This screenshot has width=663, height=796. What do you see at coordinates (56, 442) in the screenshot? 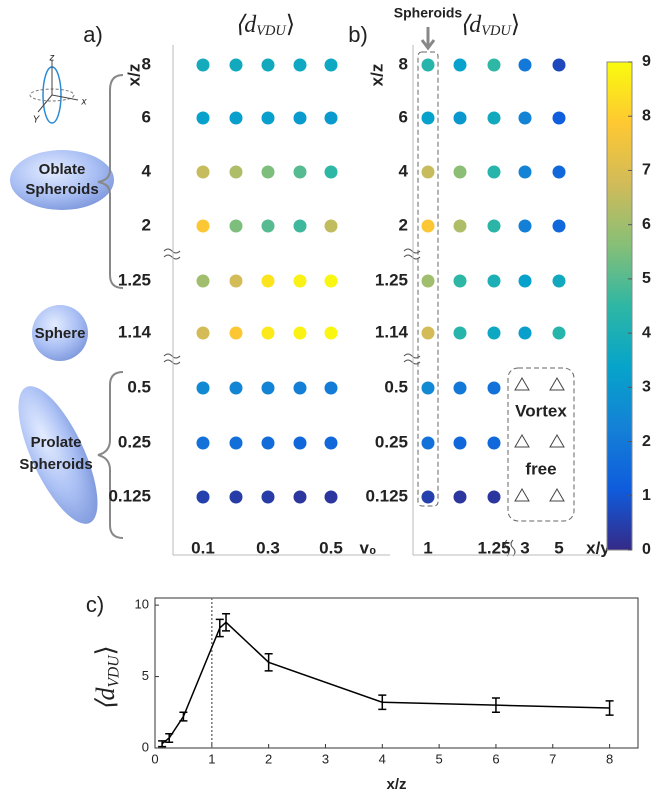
I see `shape-label: Prolate` at bounding box center [56, 442].